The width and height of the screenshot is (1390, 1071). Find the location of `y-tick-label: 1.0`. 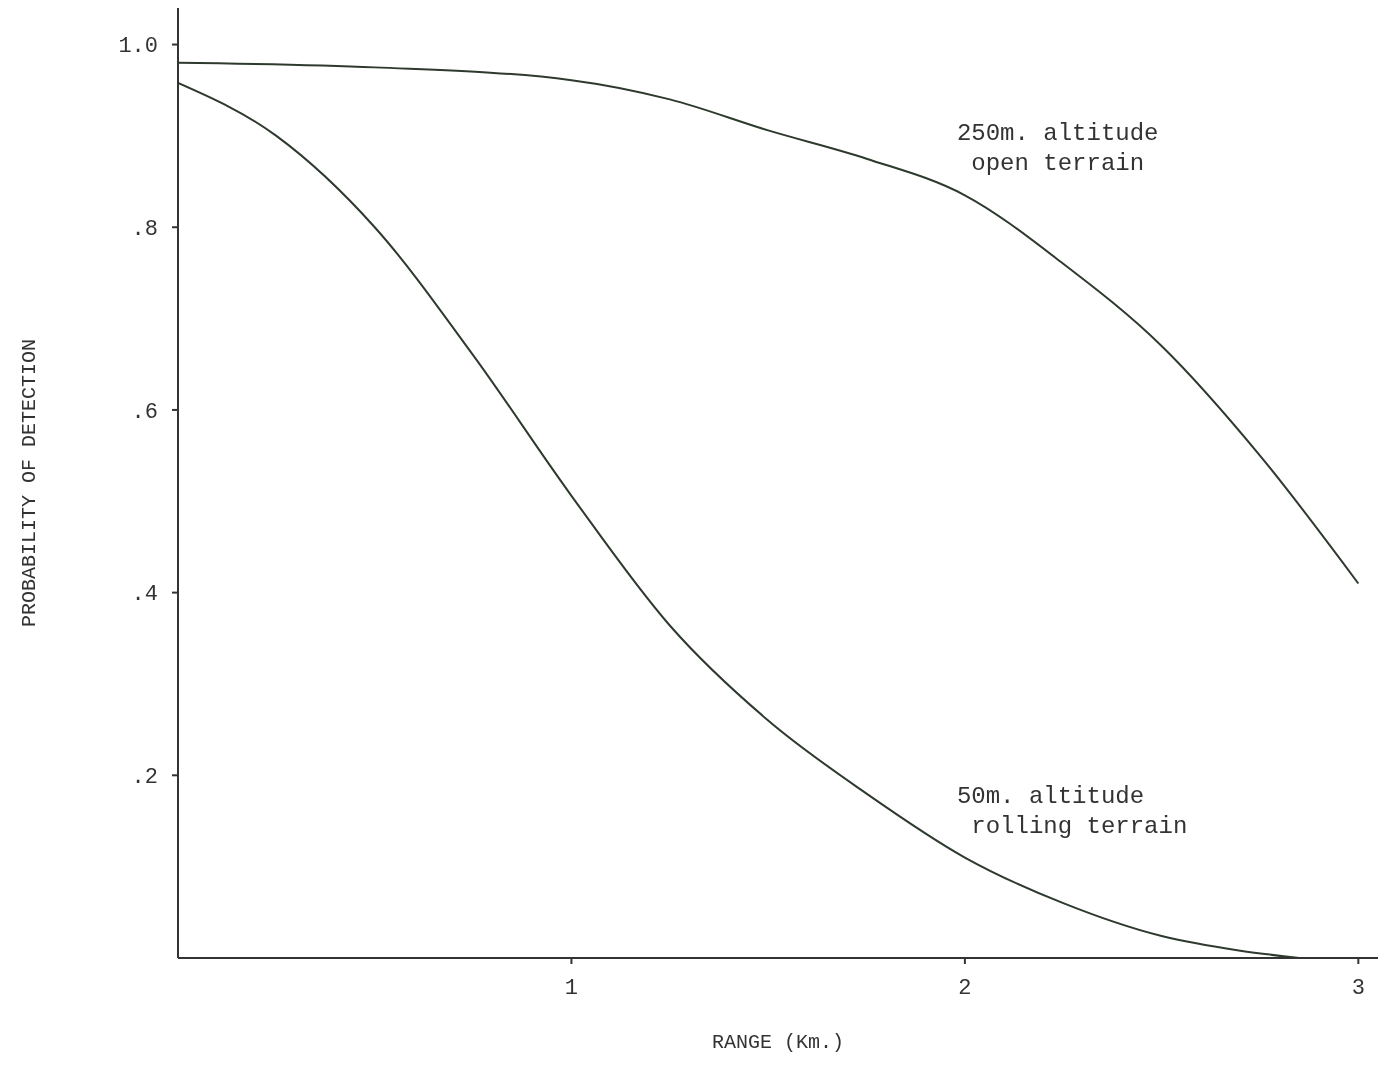

y-tick-label: 1.0 is located at coordinates (138, 47).